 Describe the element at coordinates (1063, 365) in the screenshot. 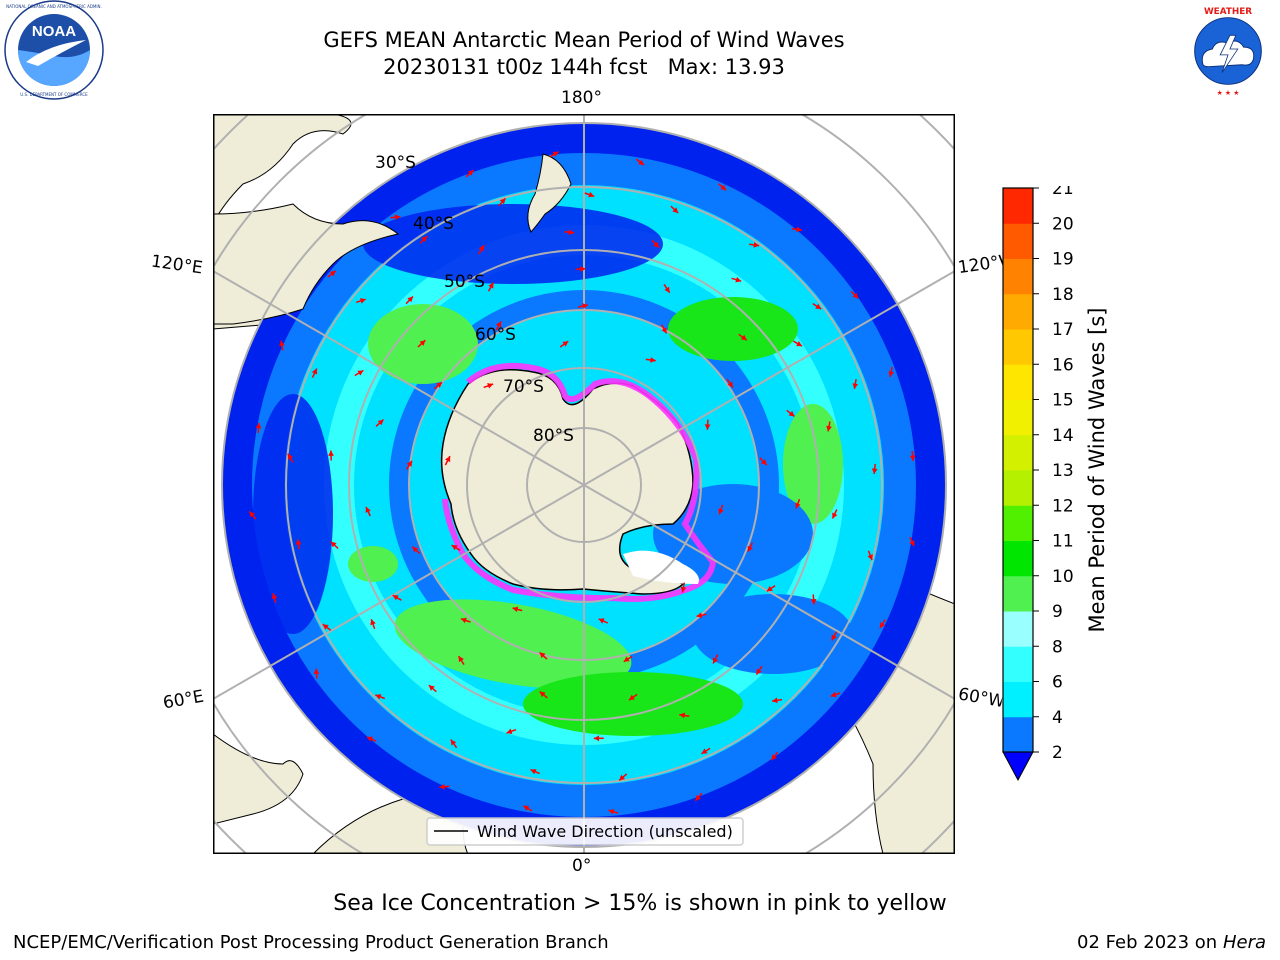

I see `colorbar-tick-label: 16` at that location.